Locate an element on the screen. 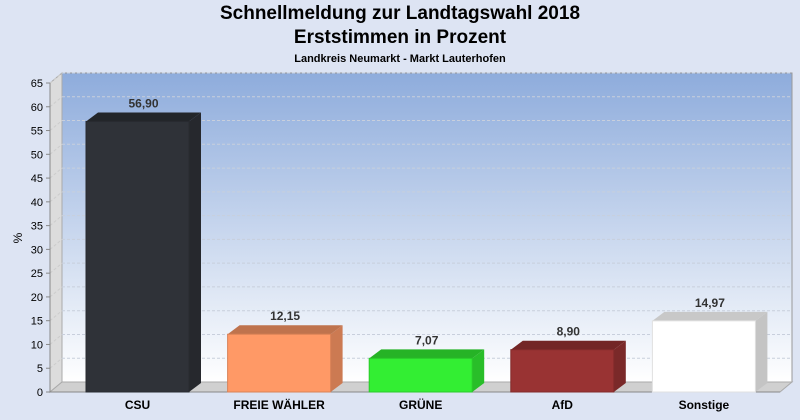 This screenshot has height=420, width=800. plot-left-wall is located at coordinates (56, 232).